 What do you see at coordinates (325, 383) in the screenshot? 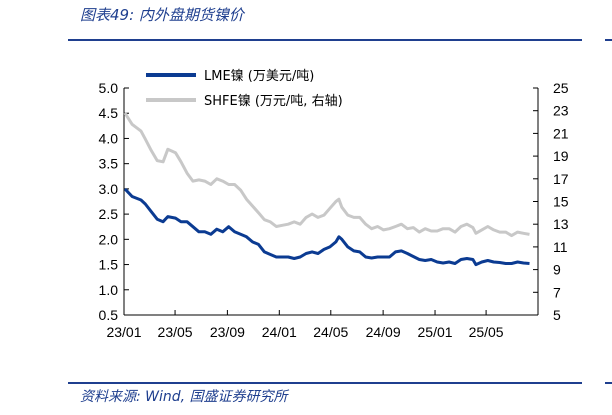
I see `bottom-divider` at bounding box center [325, 383].